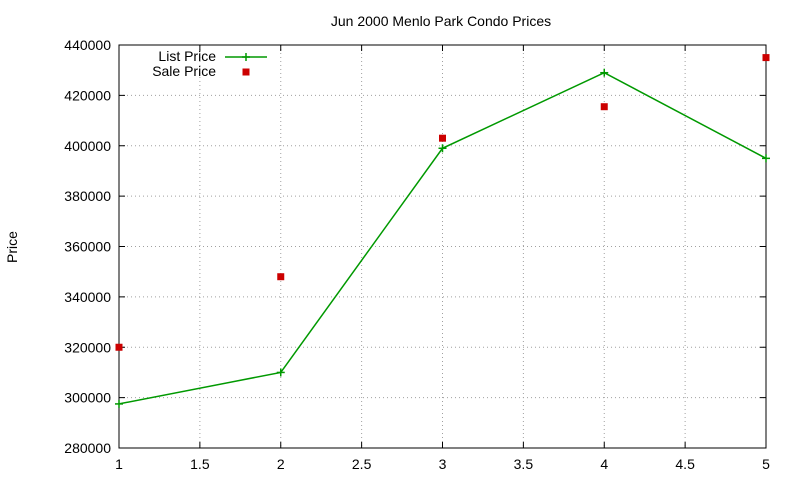 Image resolution: width=800 pixels, height=480 pixels. What do you see at coordinates (246, 64) in the screenshot?
I see `legend-swatches` at bounding box center [246, 64].